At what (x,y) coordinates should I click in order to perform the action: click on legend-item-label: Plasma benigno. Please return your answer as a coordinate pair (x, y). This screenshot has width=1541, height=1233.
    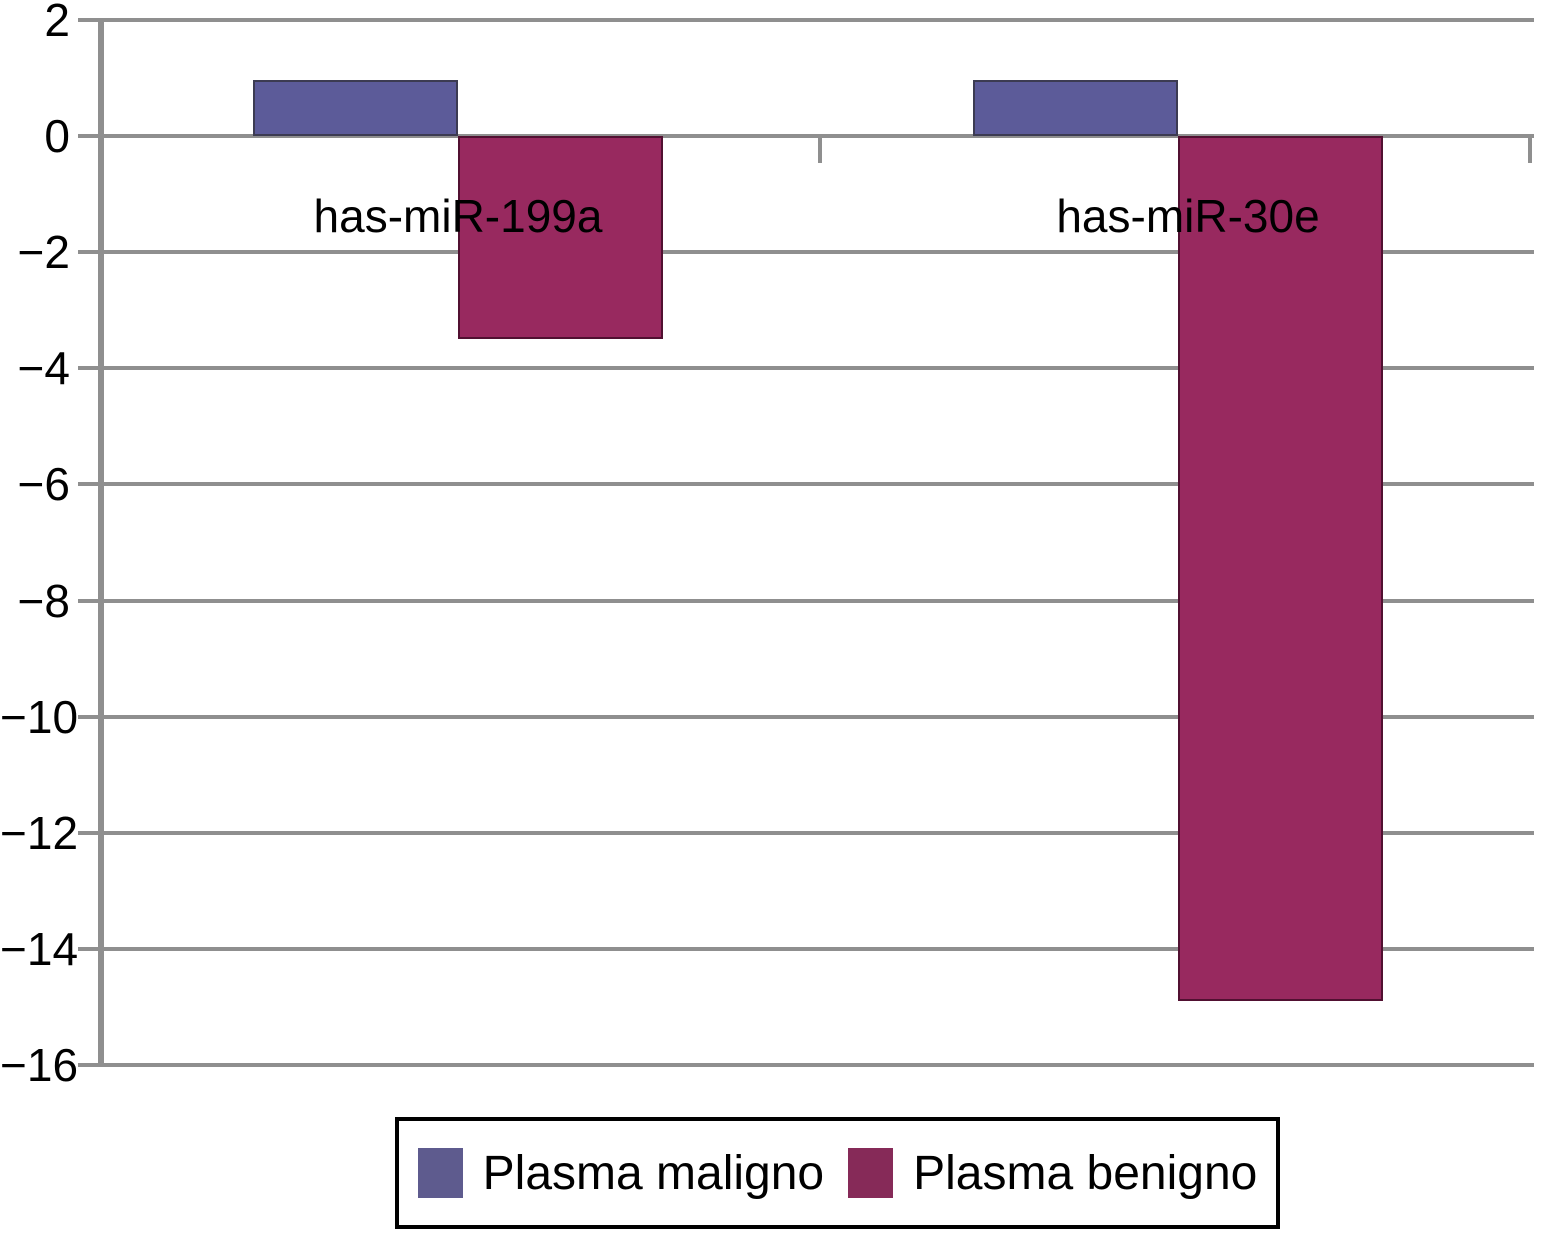
    Looking at the image, I should click on (1085, 1173).